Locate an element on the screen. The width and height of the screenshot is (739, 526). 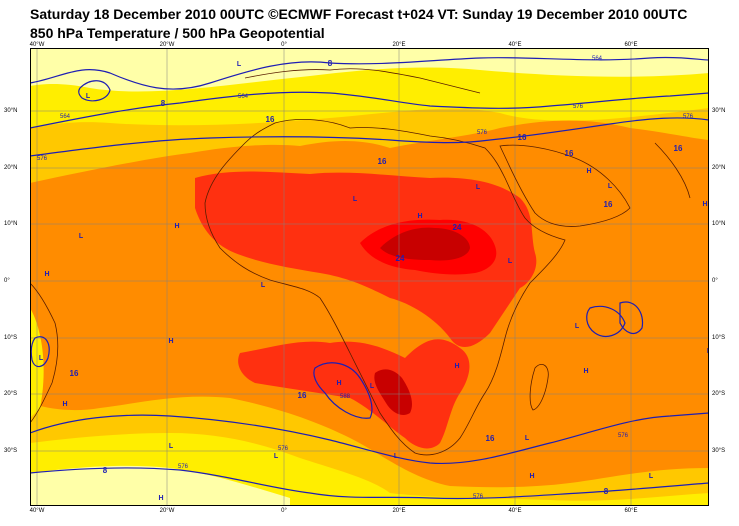
europe-coastline is located at coordinates (362, 81).